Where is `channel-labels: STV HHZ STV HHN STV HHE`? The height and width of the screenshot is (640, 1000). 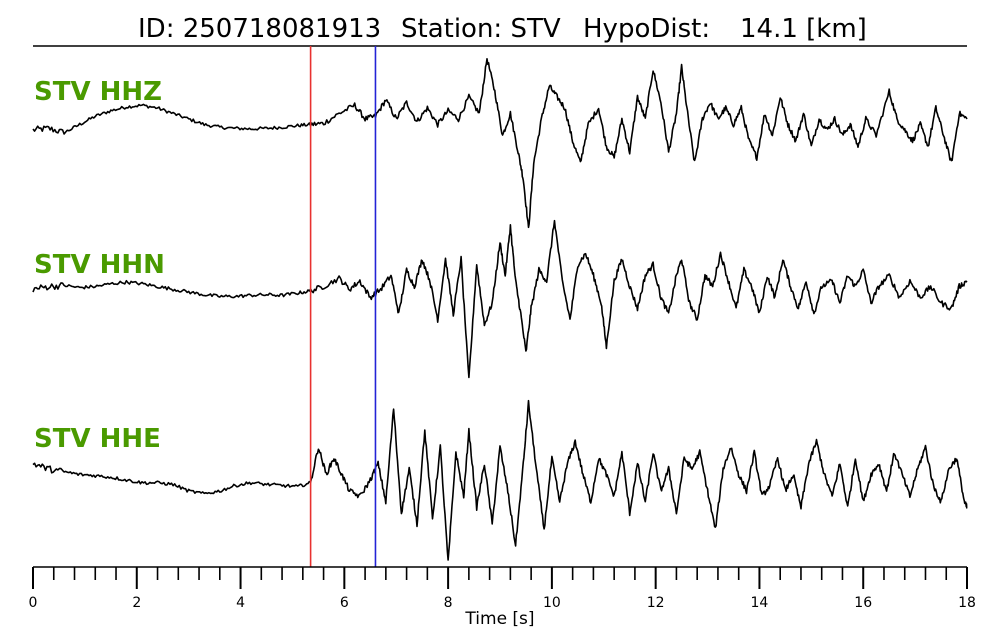
channel-labels: STV HHZ STV HHN STV HHE is located at coordinates (99, 265).